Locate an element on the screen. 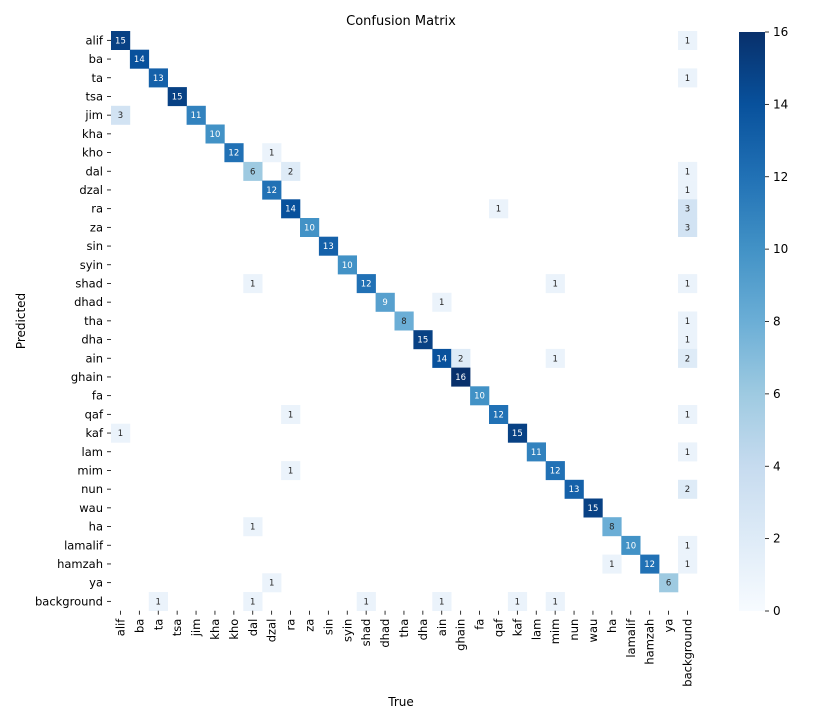  cell-value-label: 2 is located at coordinates (290, 172).